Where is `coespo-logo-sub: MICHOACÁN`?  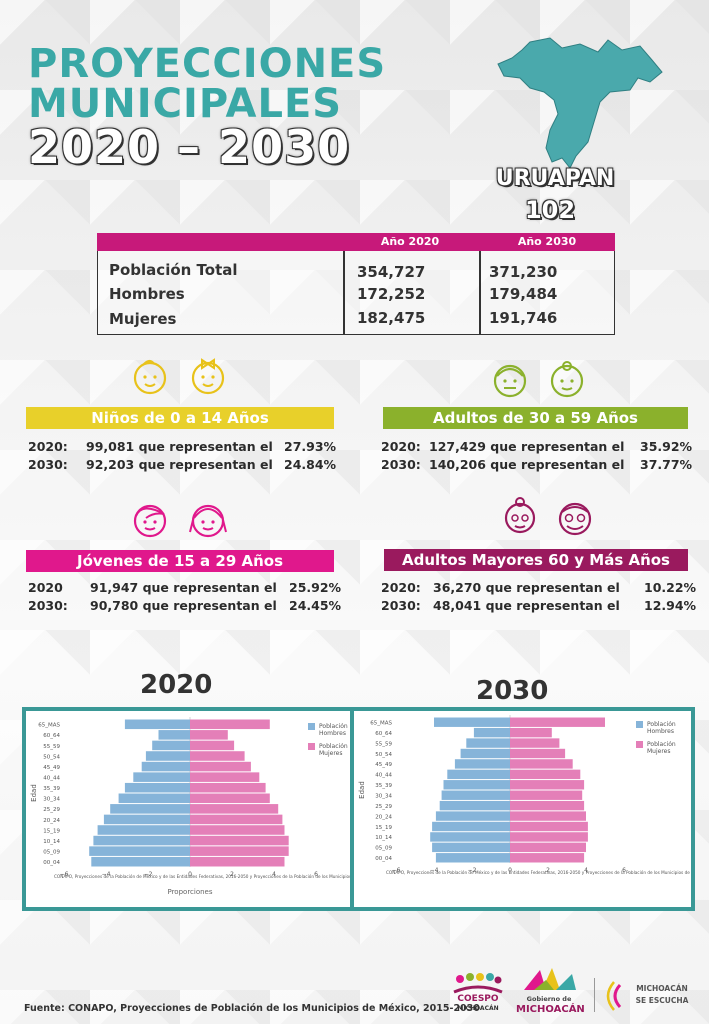 coespo-logo-sub: MICHOACÁN is located at coordinates (478, 1008).